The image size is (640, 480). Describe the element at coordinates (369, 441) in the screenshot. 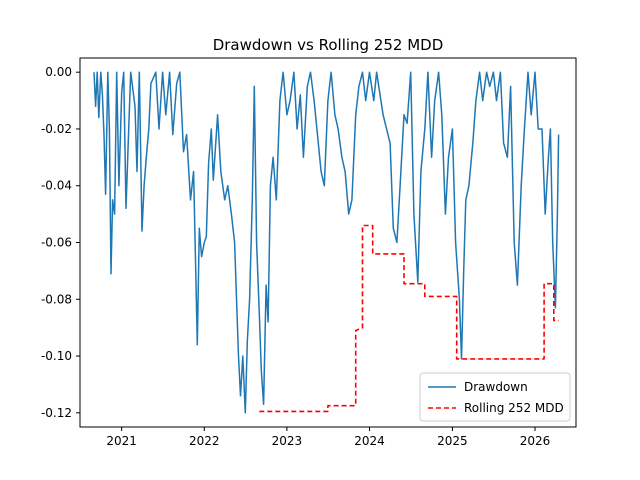

I see `x-tick-label: 2024` at that location.